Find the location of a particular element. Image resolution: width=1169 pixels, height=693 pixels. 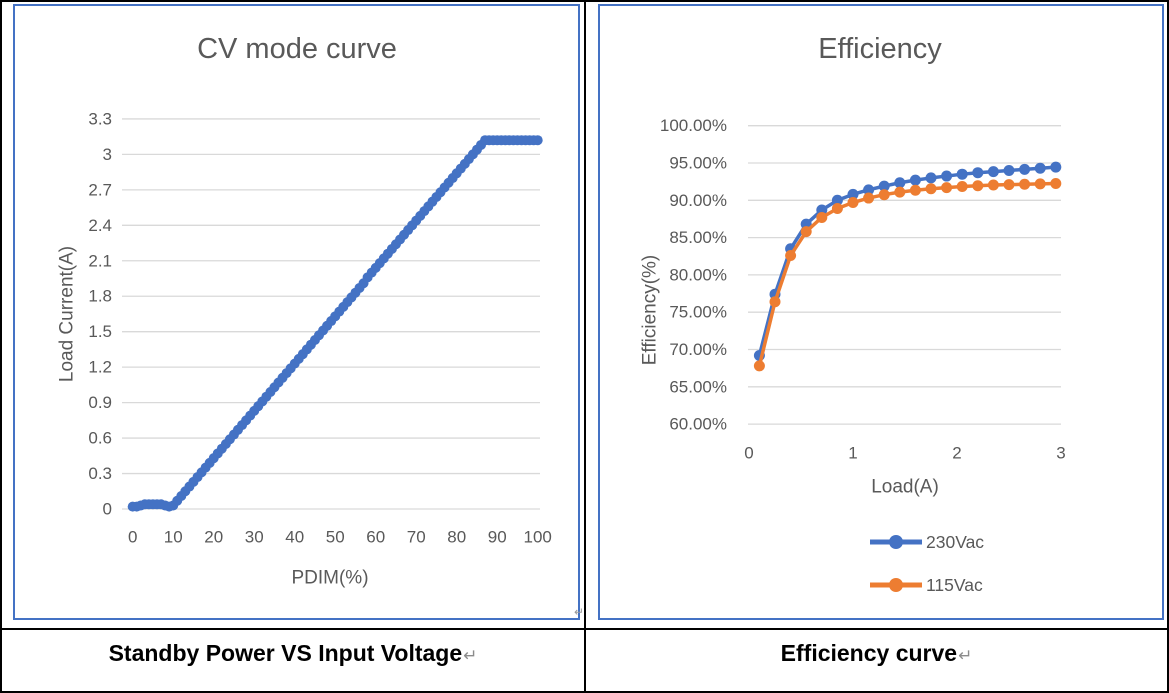

left-caption: Standby Power VS Input Voltage↵ is located at coordinates (293, 659).